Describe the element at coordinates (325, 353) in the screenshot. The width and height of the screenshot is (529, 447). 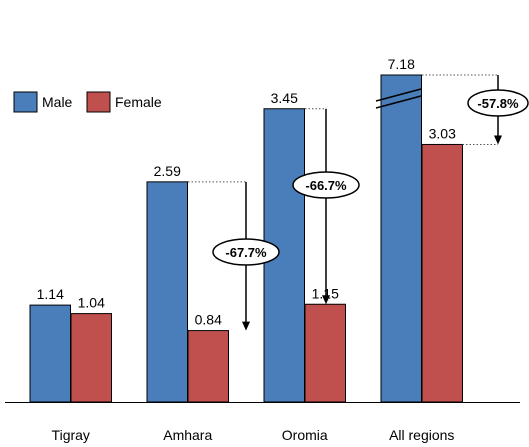
I see `bar-female-oromia` at that location.